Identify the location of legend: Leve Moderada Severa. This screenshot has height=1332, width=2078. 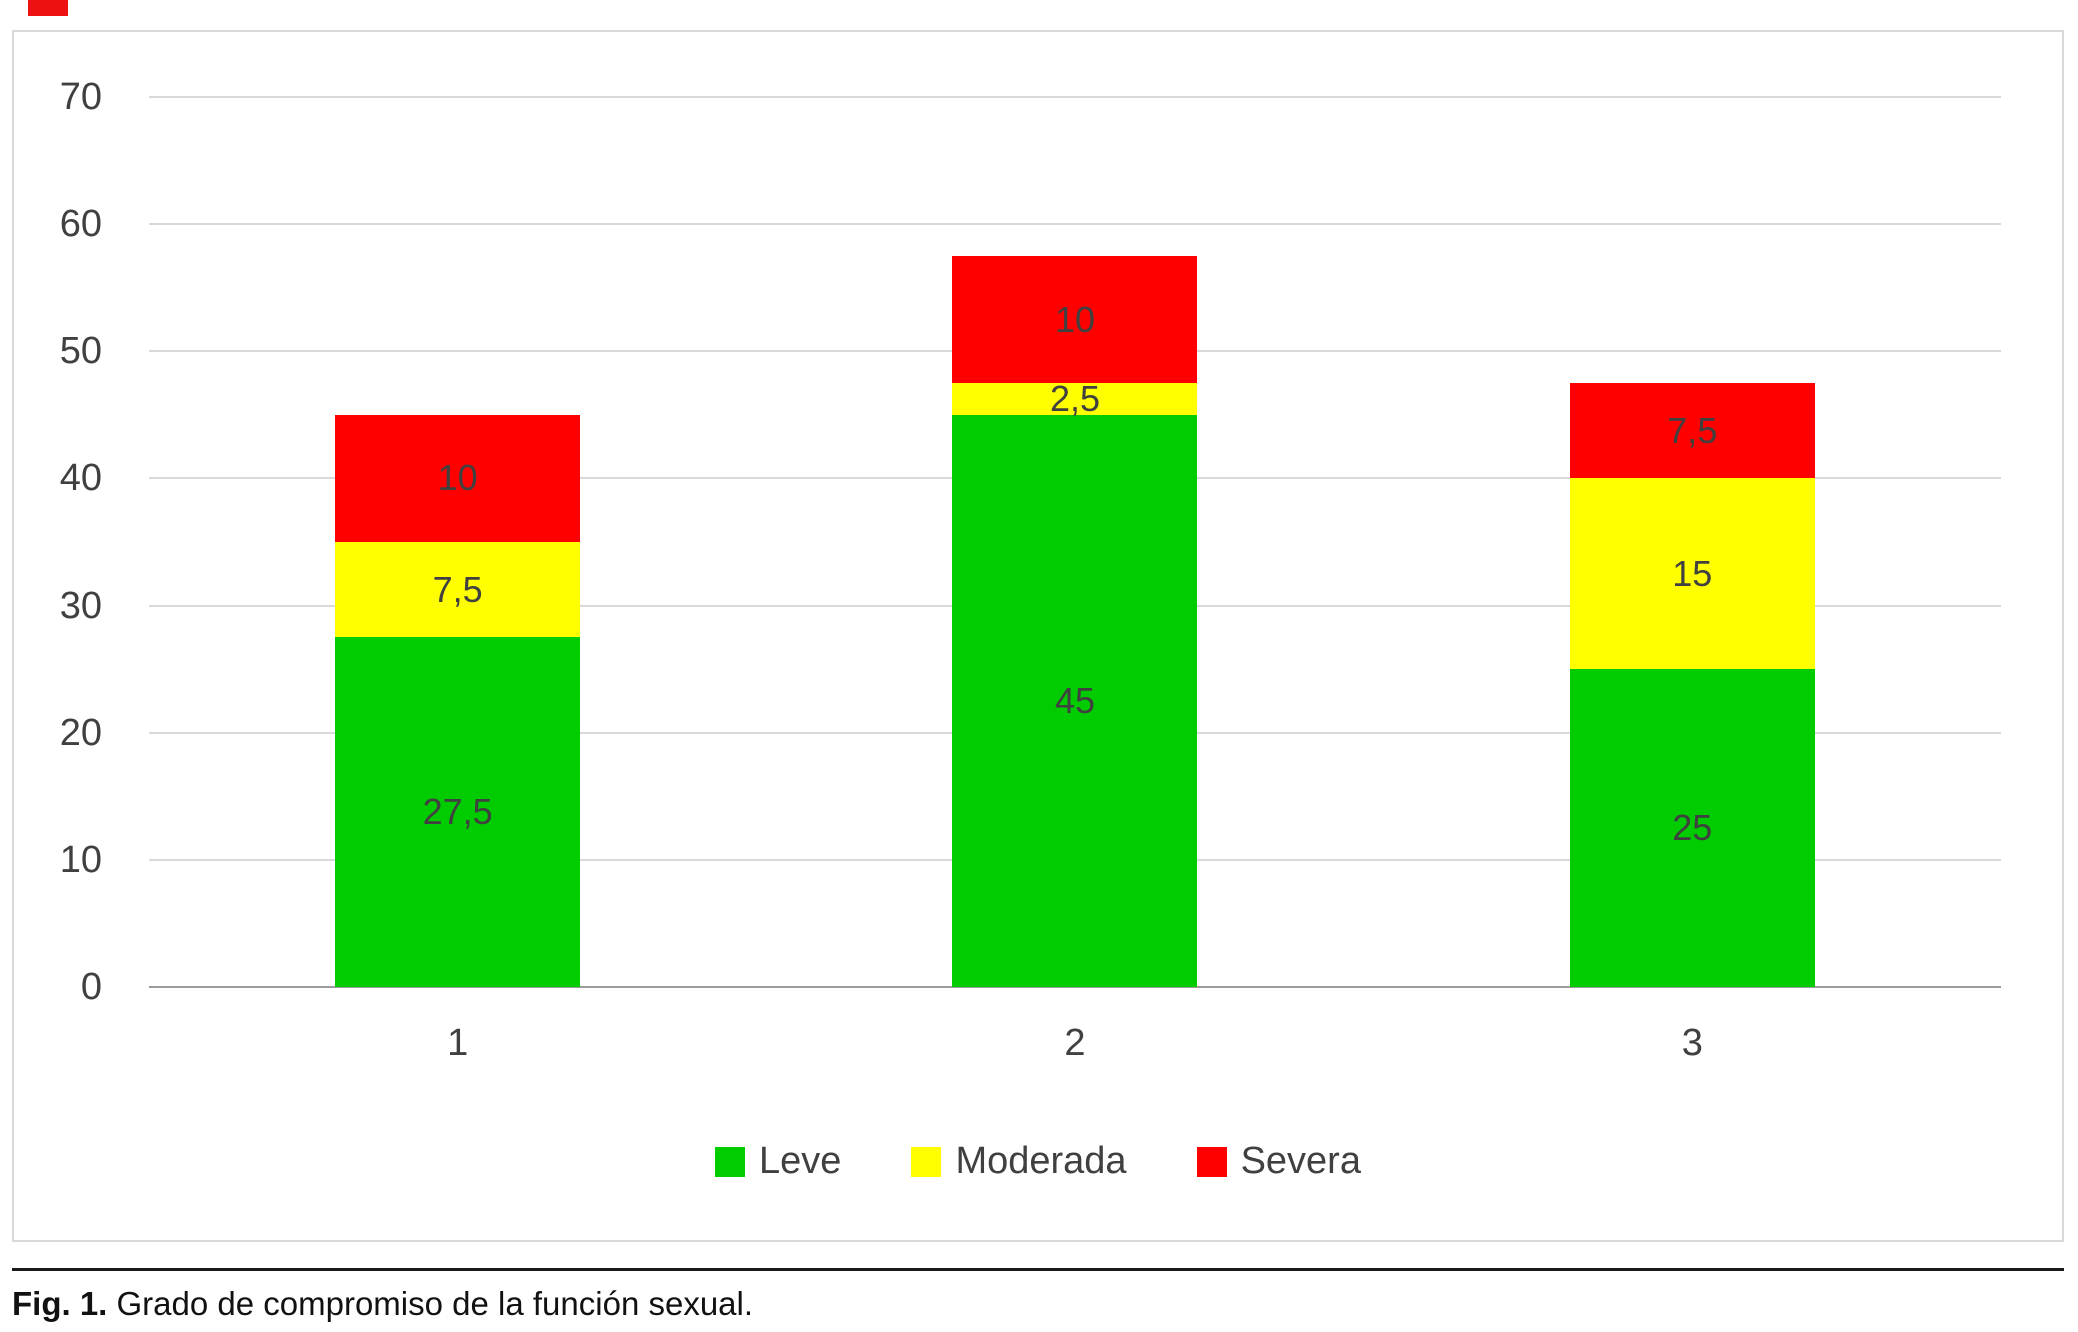
(1038, 1161).